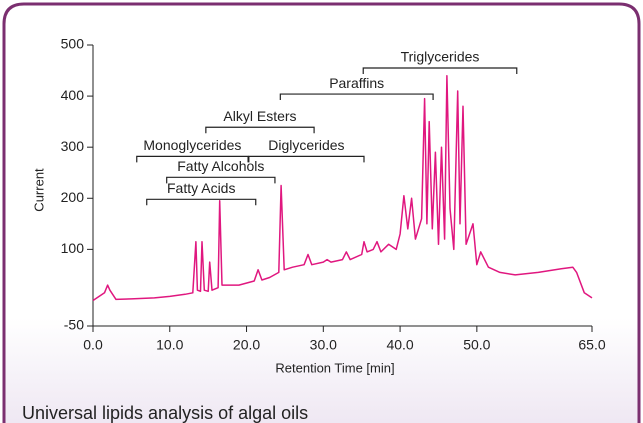  I want to click on y-tick-label: 200, so click(73, 197).